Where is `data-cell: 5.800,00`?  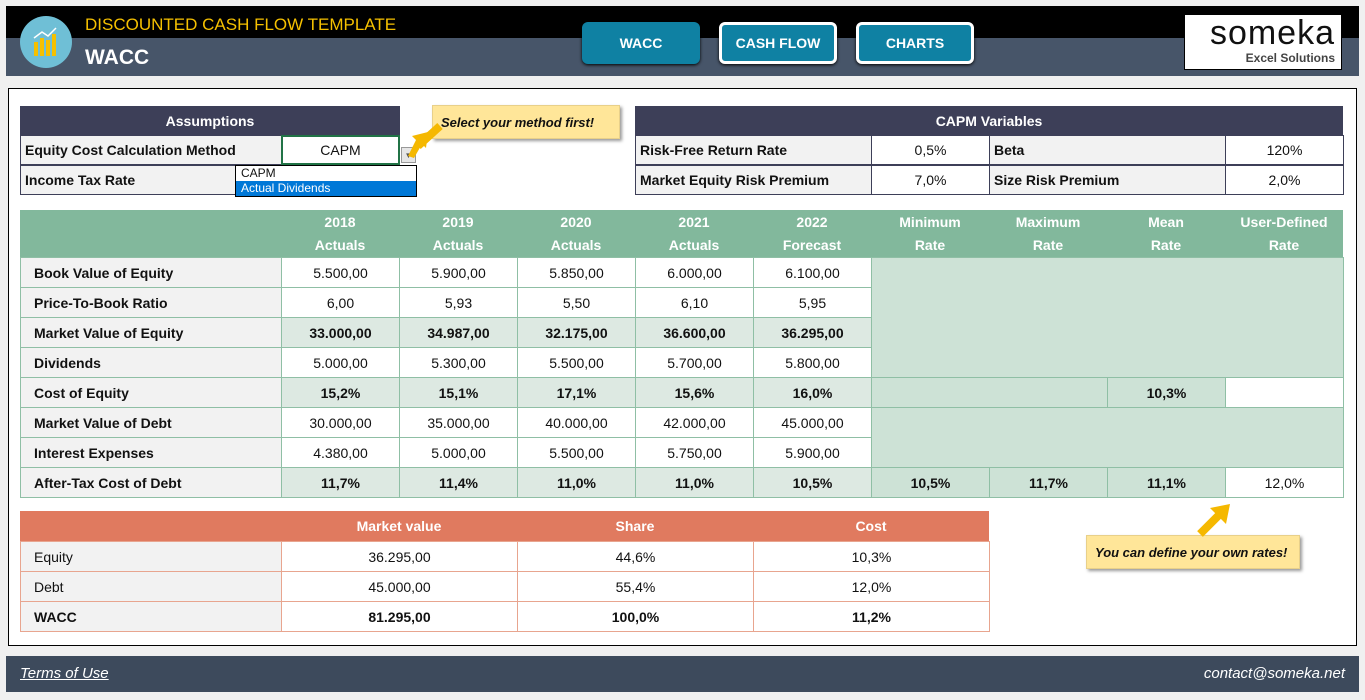 data-cell: 5.800,00 is located at coordinates (812, 362).